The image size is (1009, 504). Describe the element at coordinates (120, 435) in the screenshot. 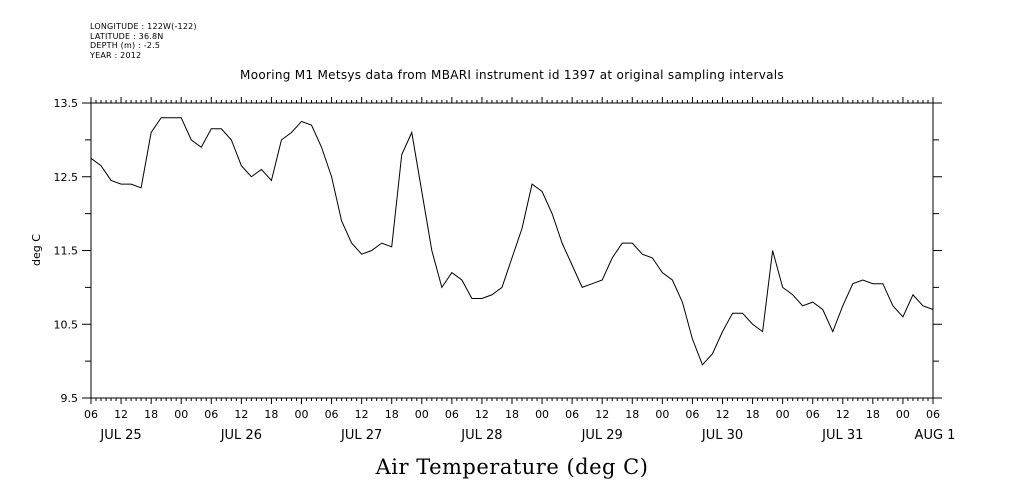

I see `x-day-label: JUL 25` at that location.